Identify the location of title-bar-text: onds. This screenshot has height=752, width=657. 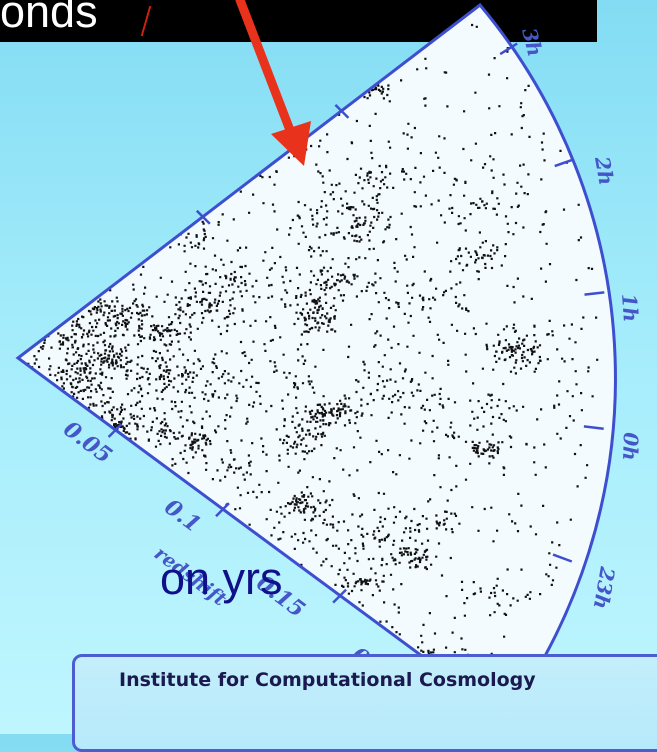
(49, 18).